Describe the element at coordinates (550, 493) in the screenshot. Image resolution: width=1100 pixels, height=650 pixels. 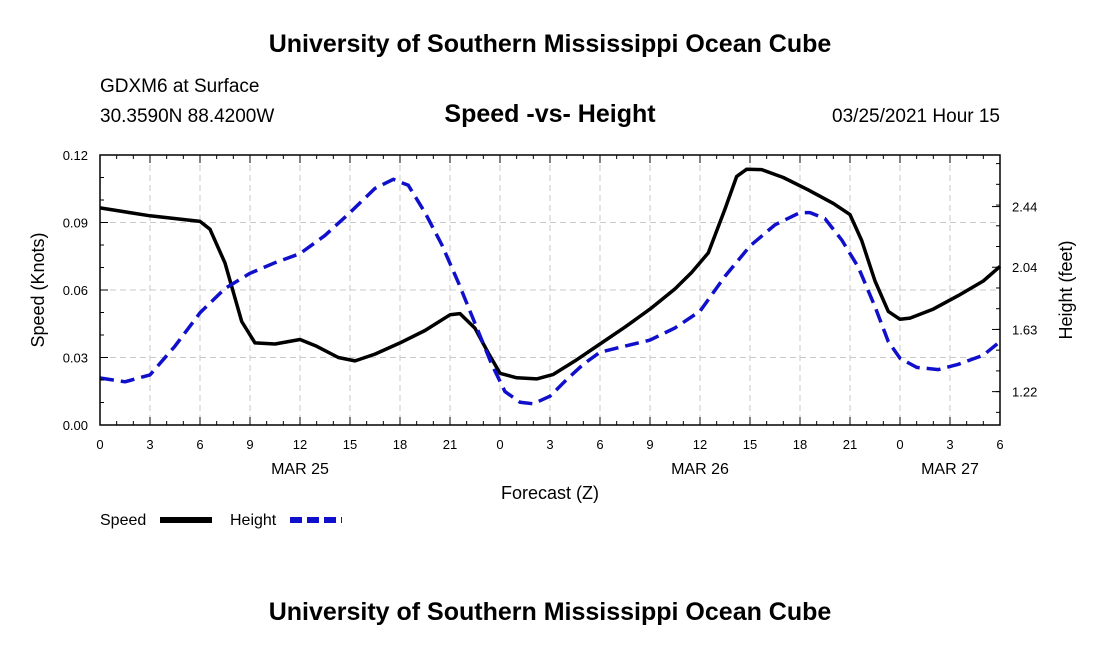
I see `x-axis-label: Forecast (Z)` at that location.